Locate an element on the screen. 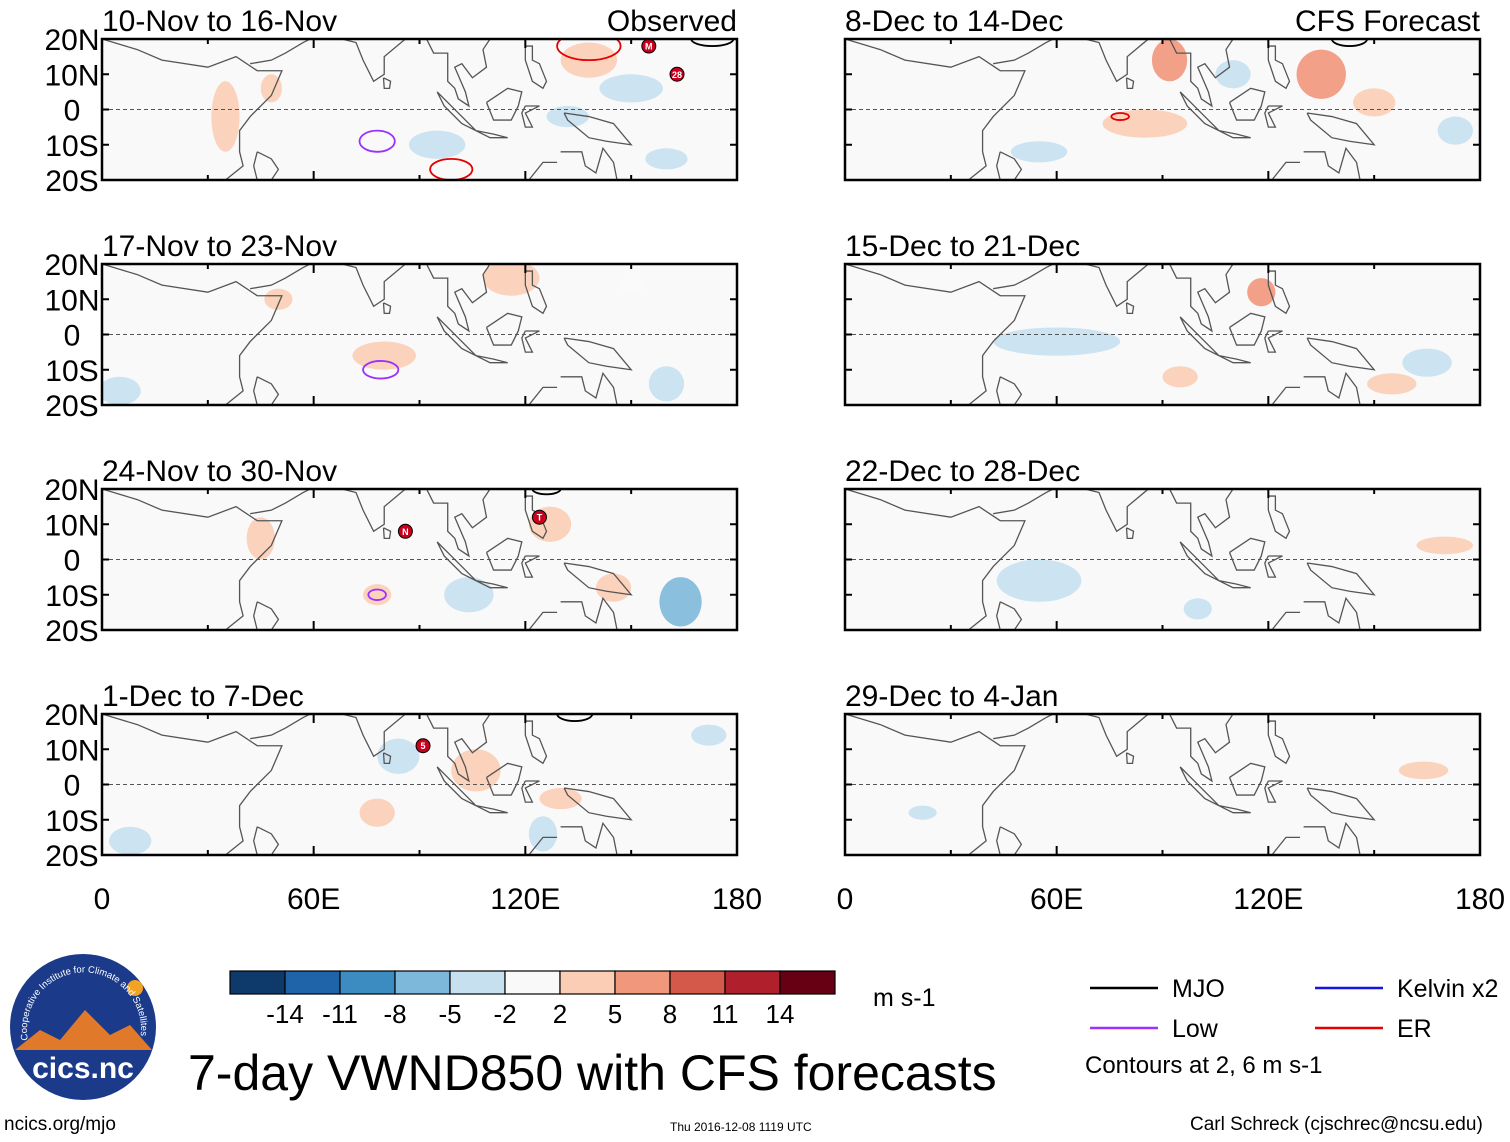  new-guinea-coast is located at coordinates (598, 129).